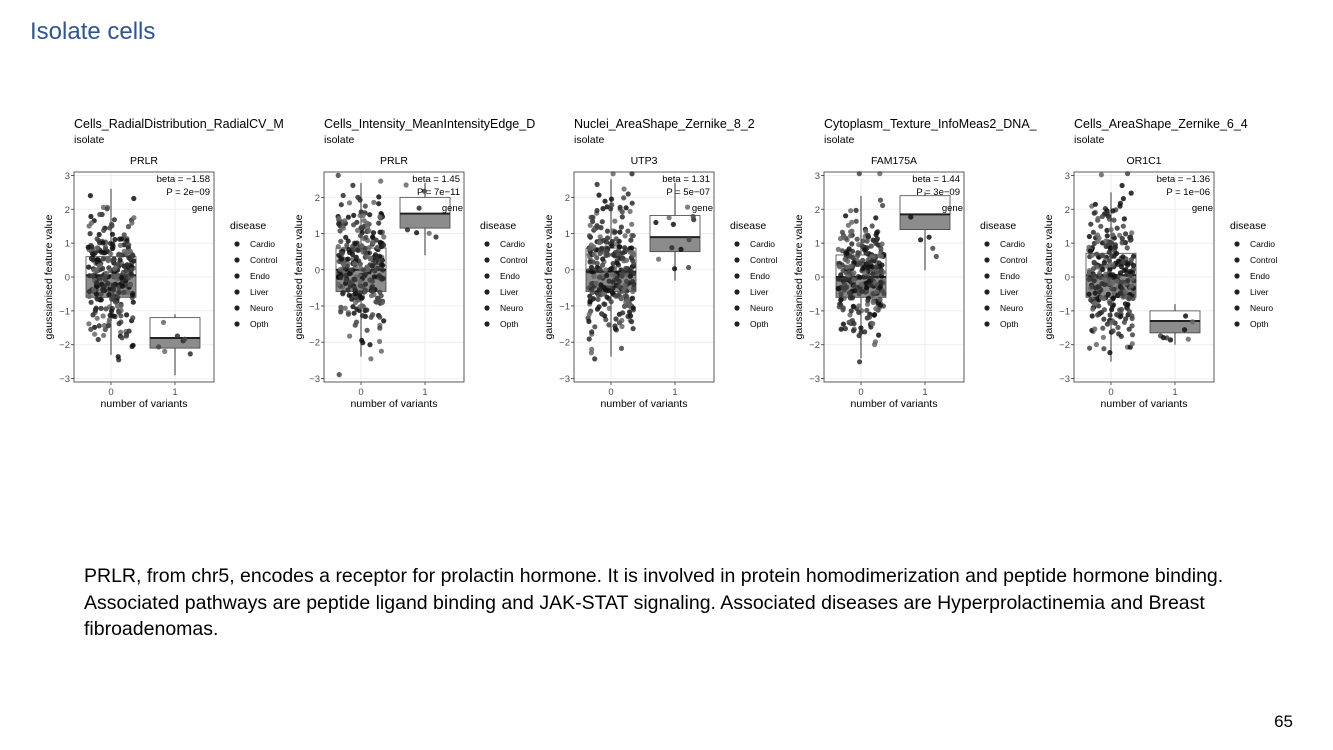  I want to click on plot-subtitle: isolate, so click(589, 140).